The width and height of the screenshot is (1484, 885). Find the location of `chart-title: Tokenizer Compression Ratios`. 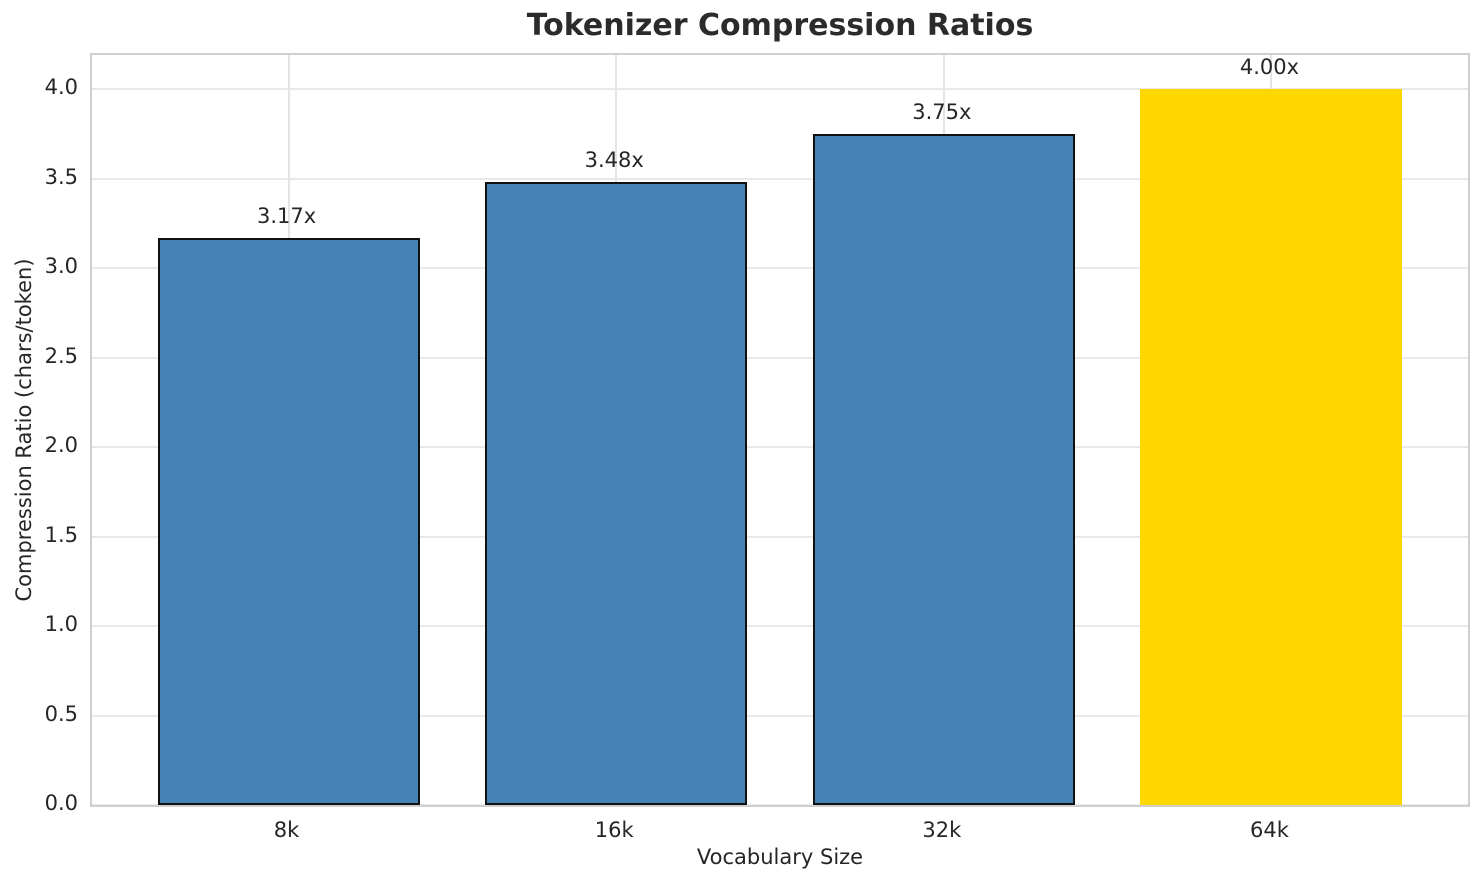

chart-title: Tokenizer Compression Ratios is located at coordinates (780, 25).